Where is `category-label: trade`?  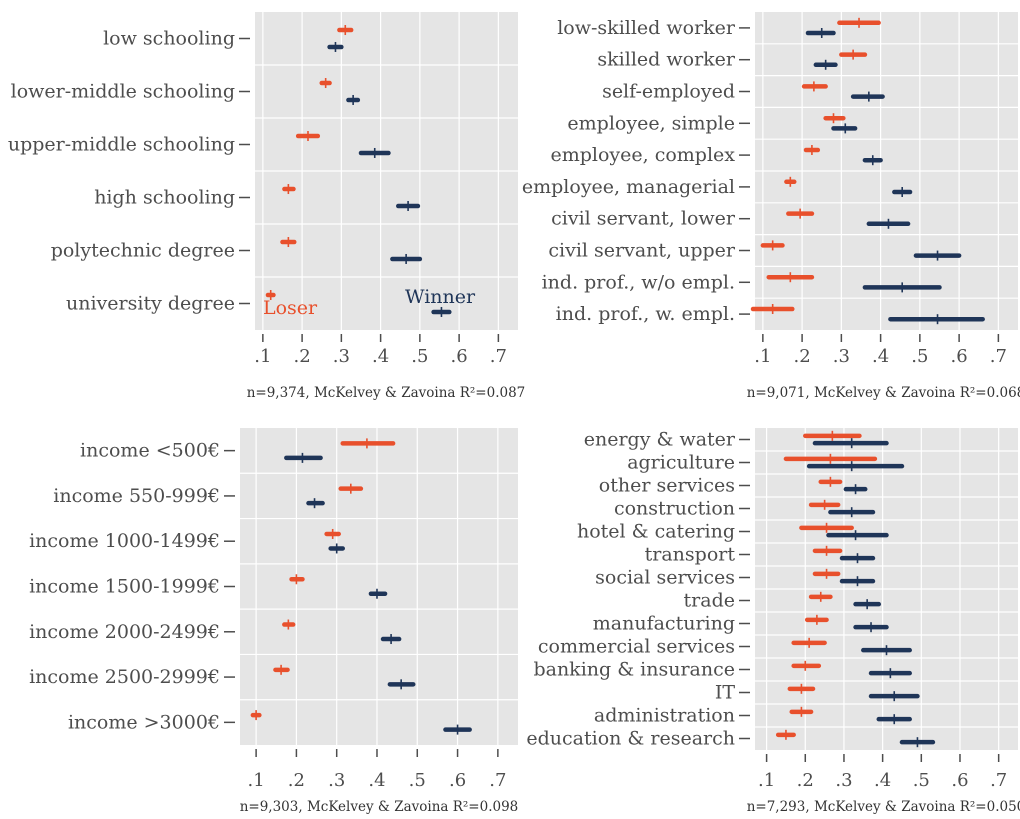
category-label: trade is located at coordinates (709, 601).